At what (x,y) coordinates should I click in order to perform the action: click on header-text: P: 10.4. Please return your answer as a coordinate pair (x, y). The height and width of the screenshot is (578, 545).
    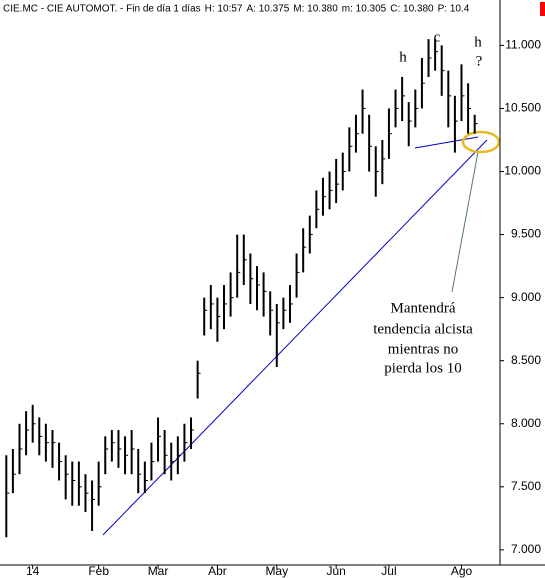
    Looking at the image, I should click on (454, 9).